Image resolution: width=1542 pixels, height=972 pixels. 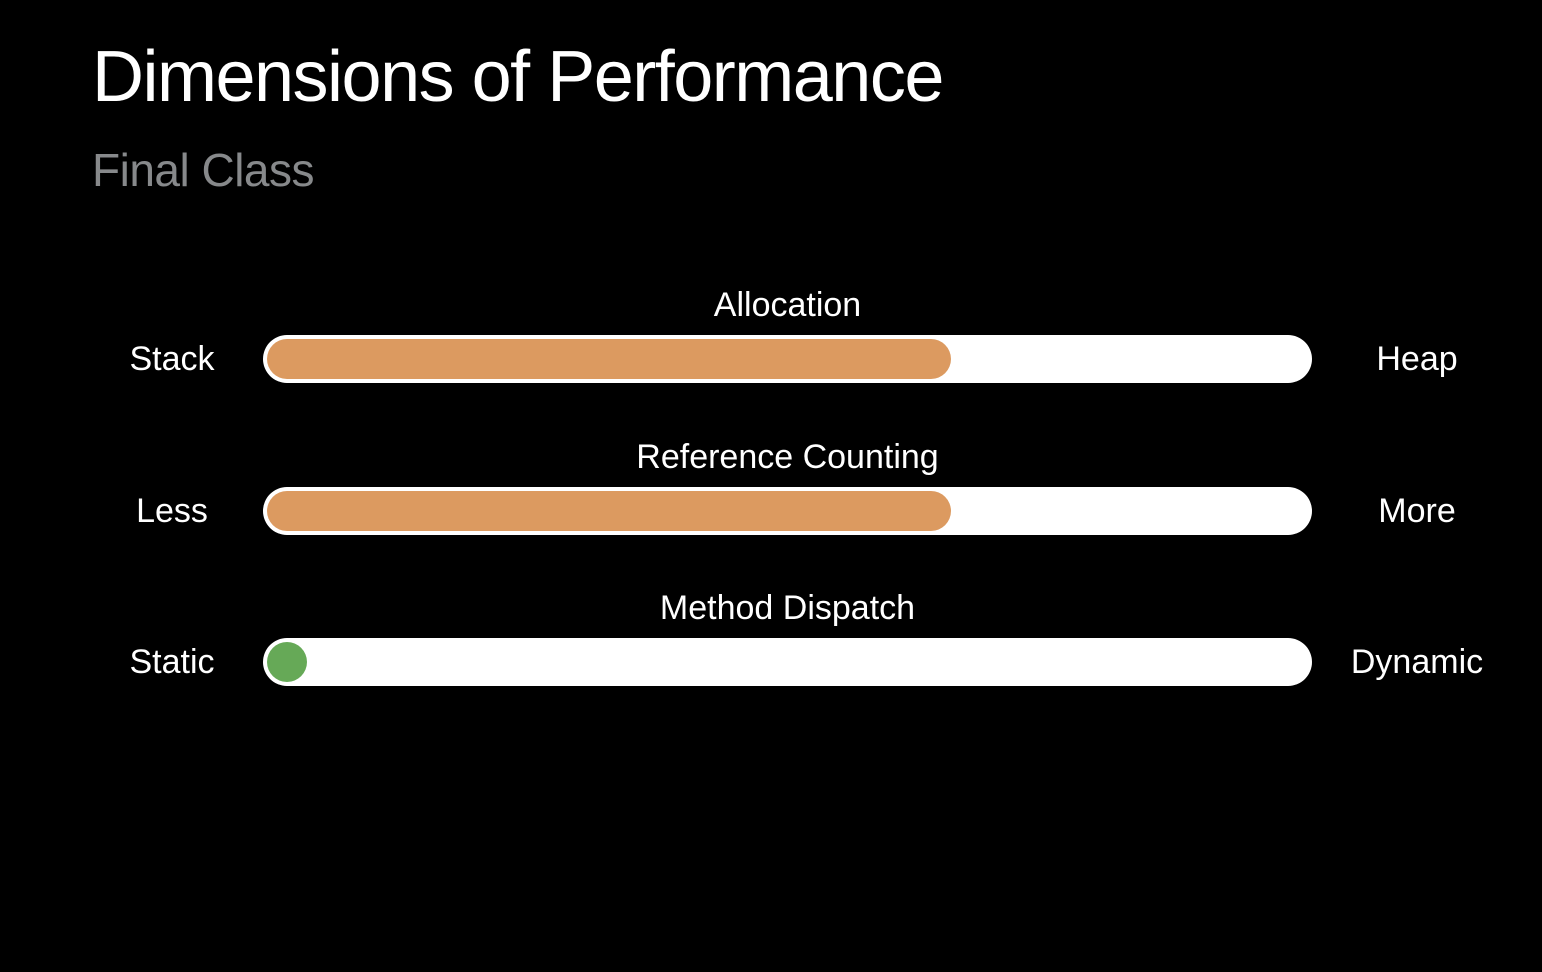 What do you see at coordinates (287, 662) in the screenshot?
I see `slider-indicator-dot` at bounding box center [287, 662].